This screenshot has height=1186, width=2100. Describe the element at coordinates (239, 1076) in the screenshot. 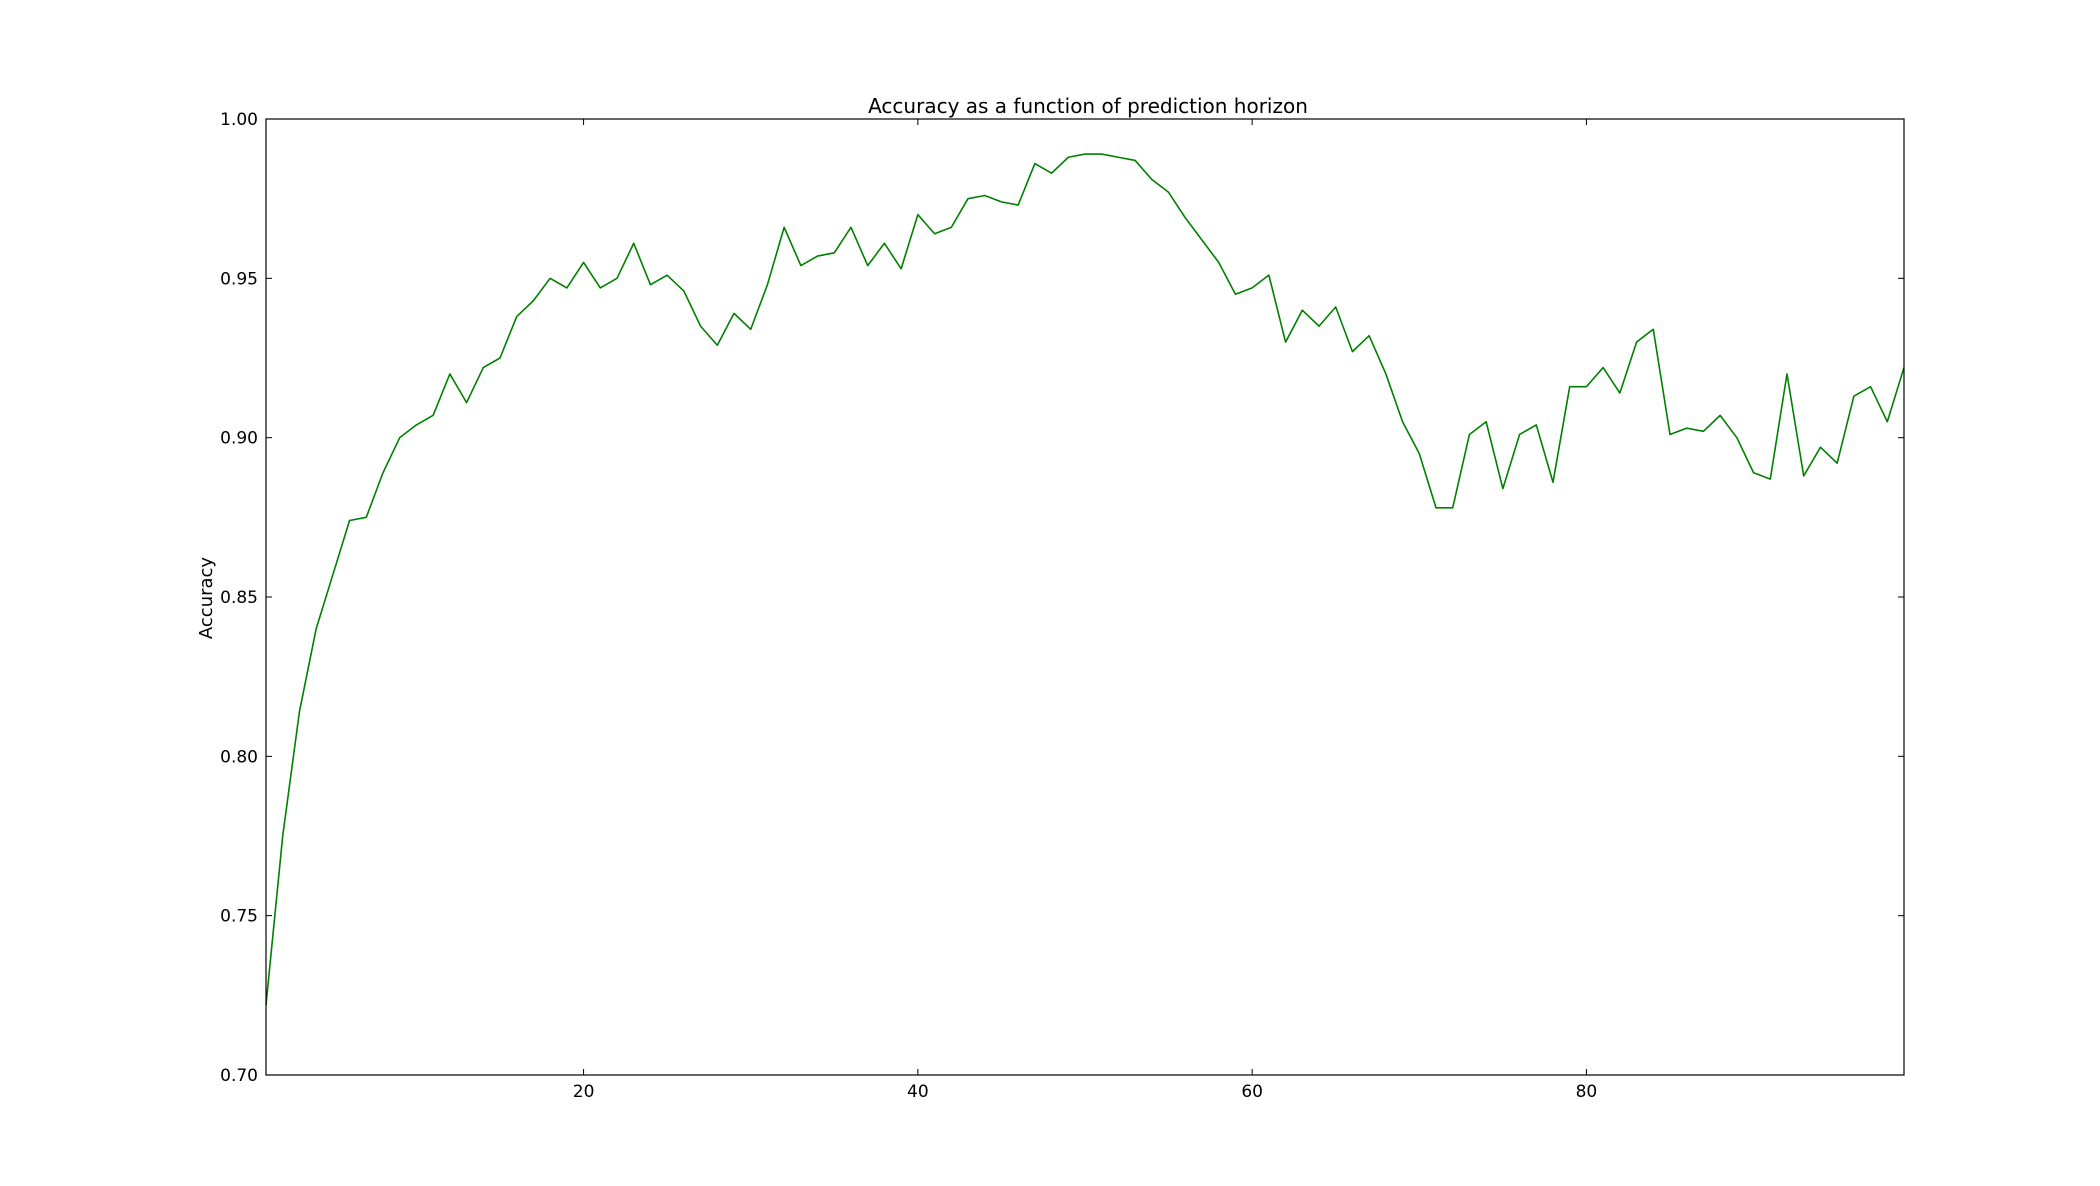

I see `y-tick-label: 0.70` at that location.